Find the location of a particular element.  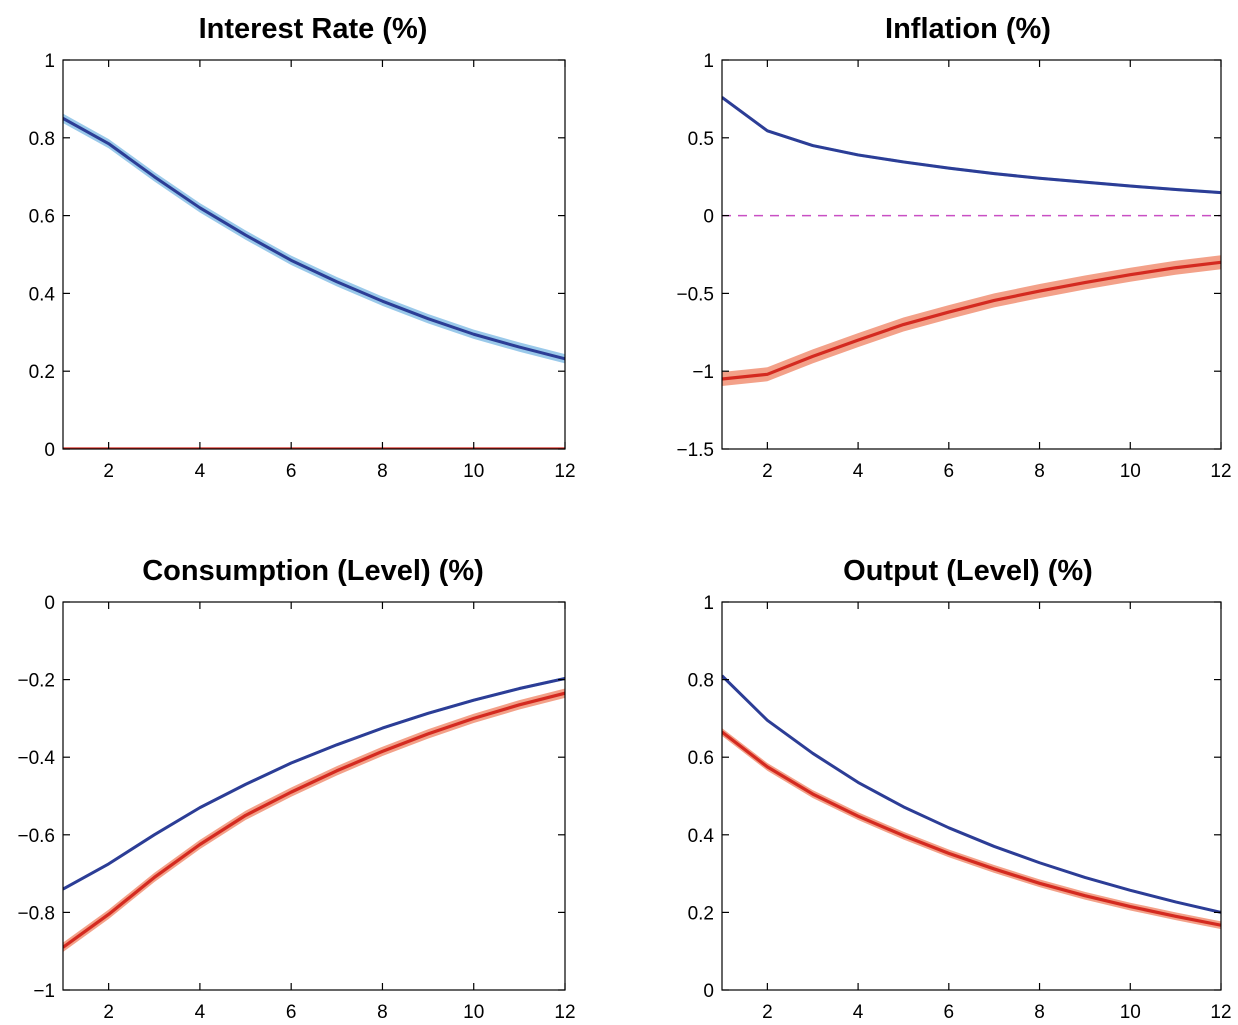

panel-title: Consumption (Level) (%) is located at coordinates (313, 571).